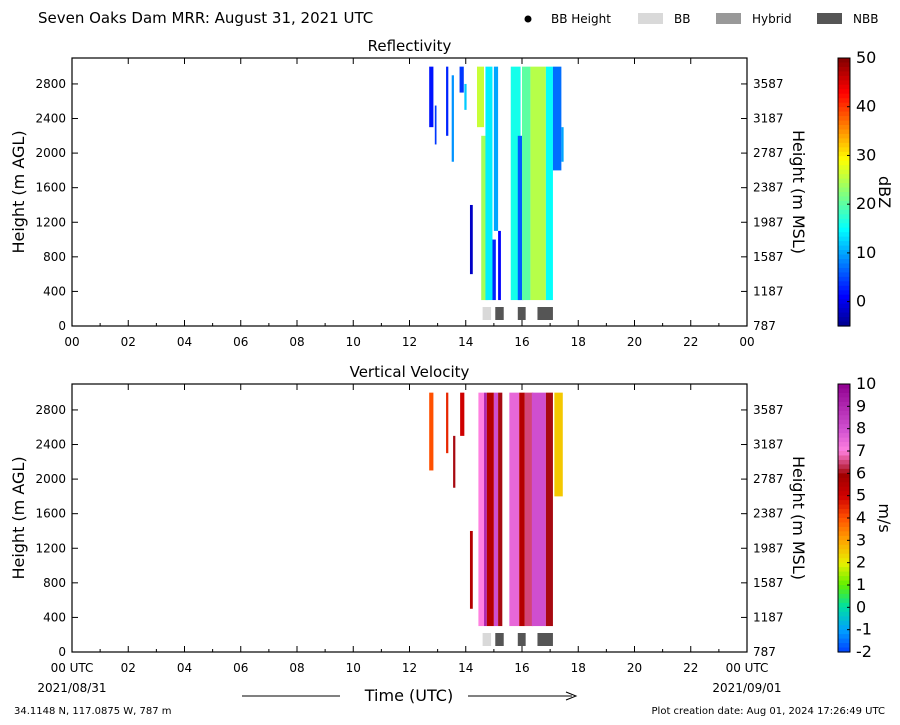  Describe the element at coordinates (353, 342) in the screenshot. I see `x-tick-label: 10` at that location.